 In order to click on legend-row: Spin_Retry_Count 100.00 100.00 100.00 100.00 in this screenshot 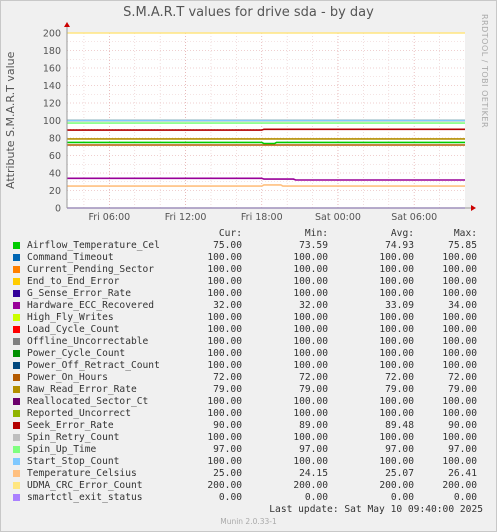, I will do `click(245, 438)`.